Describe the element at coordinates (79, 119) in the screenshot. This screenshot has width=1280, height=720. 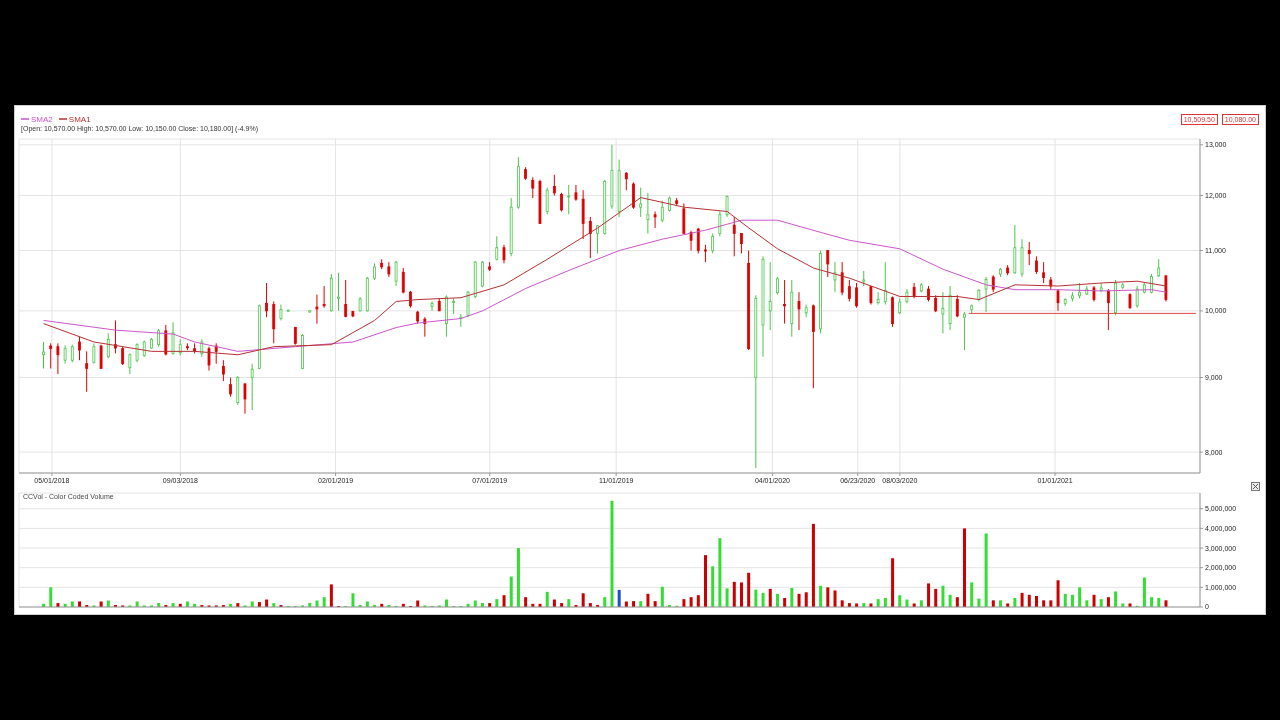
I see `legend-label: SMA1` at that location.